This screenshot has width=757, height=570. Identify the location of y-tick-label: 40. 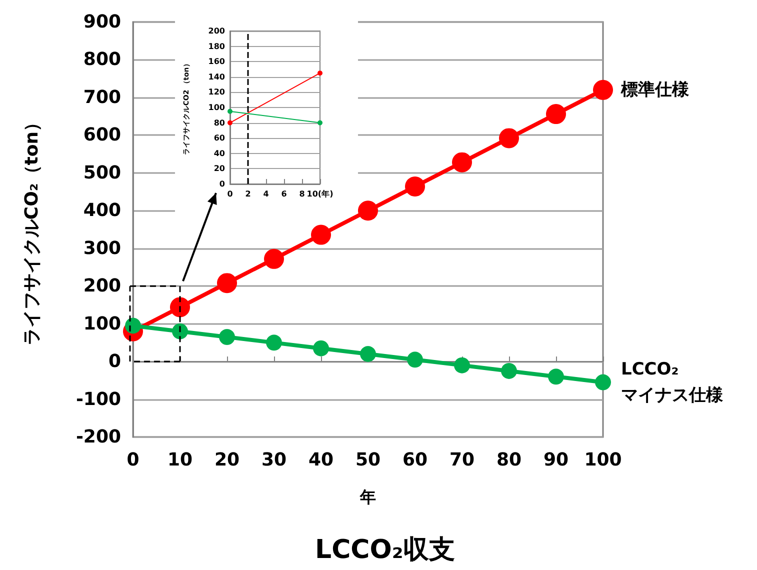
(220, 153).